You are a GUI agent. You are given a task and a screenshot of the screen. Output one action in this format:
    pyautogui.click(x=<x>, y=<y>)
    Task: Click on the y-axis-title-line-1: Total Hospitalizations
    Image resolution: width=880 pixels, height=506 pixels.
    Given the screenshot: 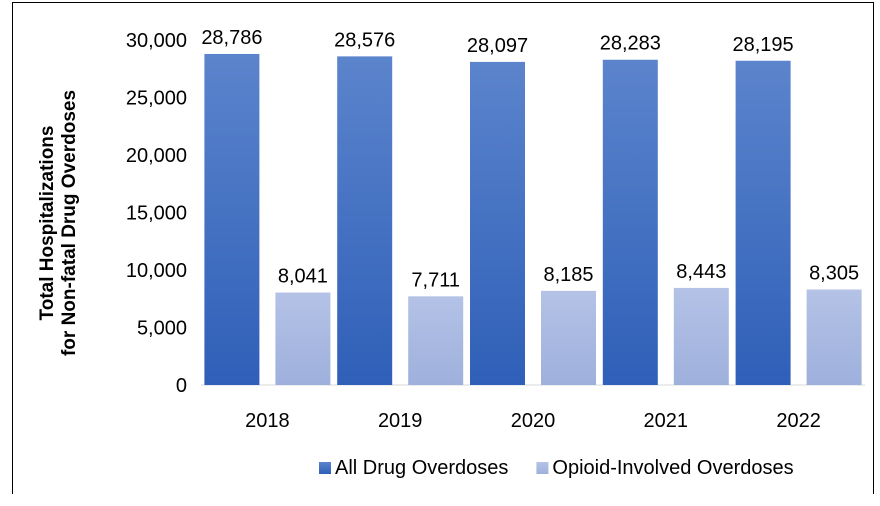 What is the action you would take?
    pyautogui.click(x=47, y=223)
    